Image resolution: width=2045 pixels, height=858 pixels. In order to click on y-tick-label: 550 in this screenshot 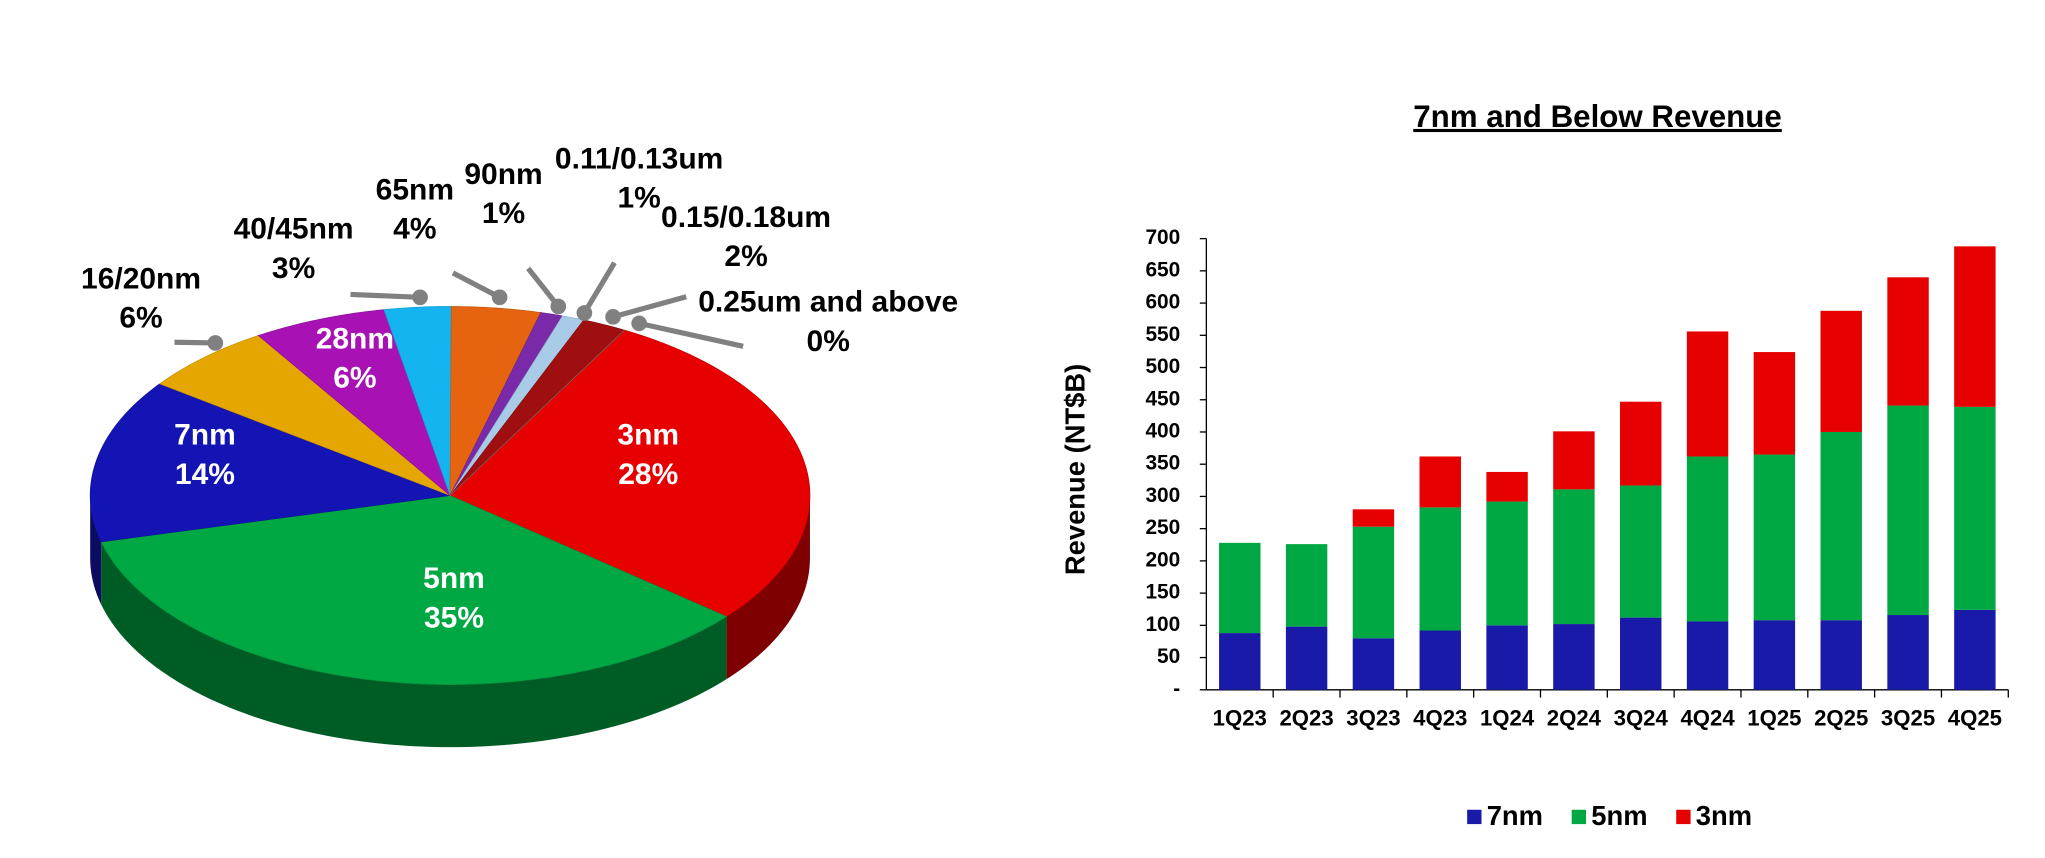, I will do `click(1162, 334)`.